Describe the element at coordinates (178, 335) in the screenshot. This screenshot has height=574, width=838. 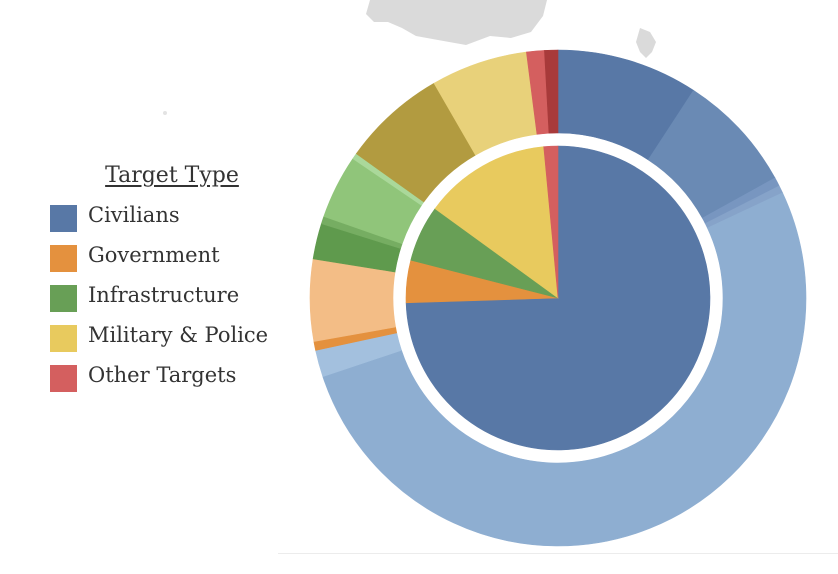
I see `legend-label: Military & Police` at that location.